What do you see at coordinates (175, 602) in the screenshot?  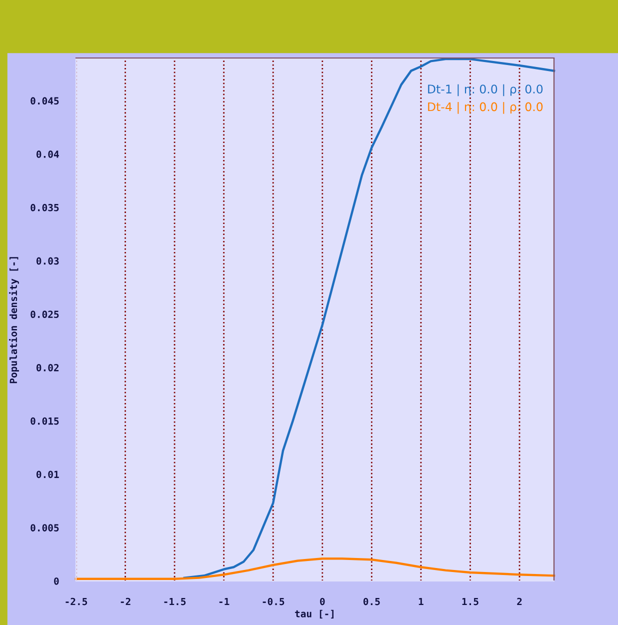 I see `x-tick-label: -1.5` at bounding box center [175, 602].